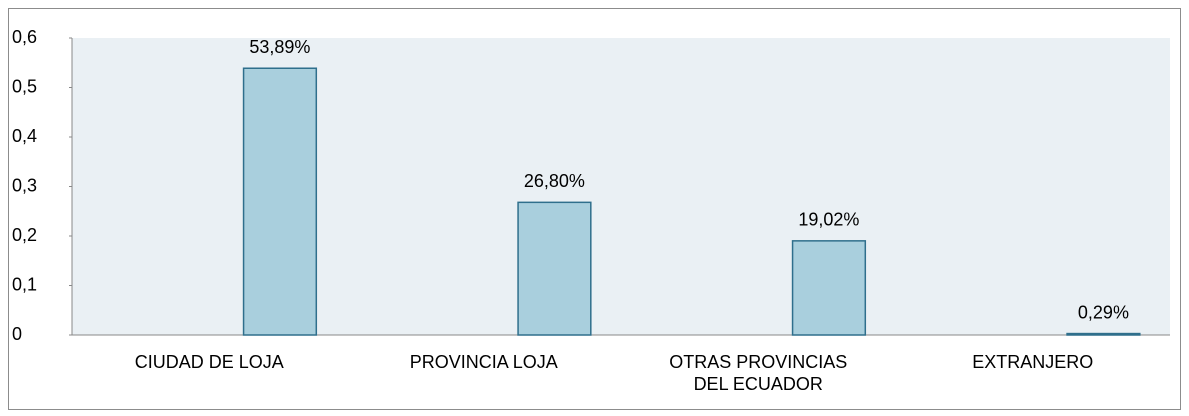 Image resolution: width=1189 pixels, height=416 pixels. Describe the element at coordinates (1103, 312) in the screenshot. I see `value-label: 0,29%` at that location.